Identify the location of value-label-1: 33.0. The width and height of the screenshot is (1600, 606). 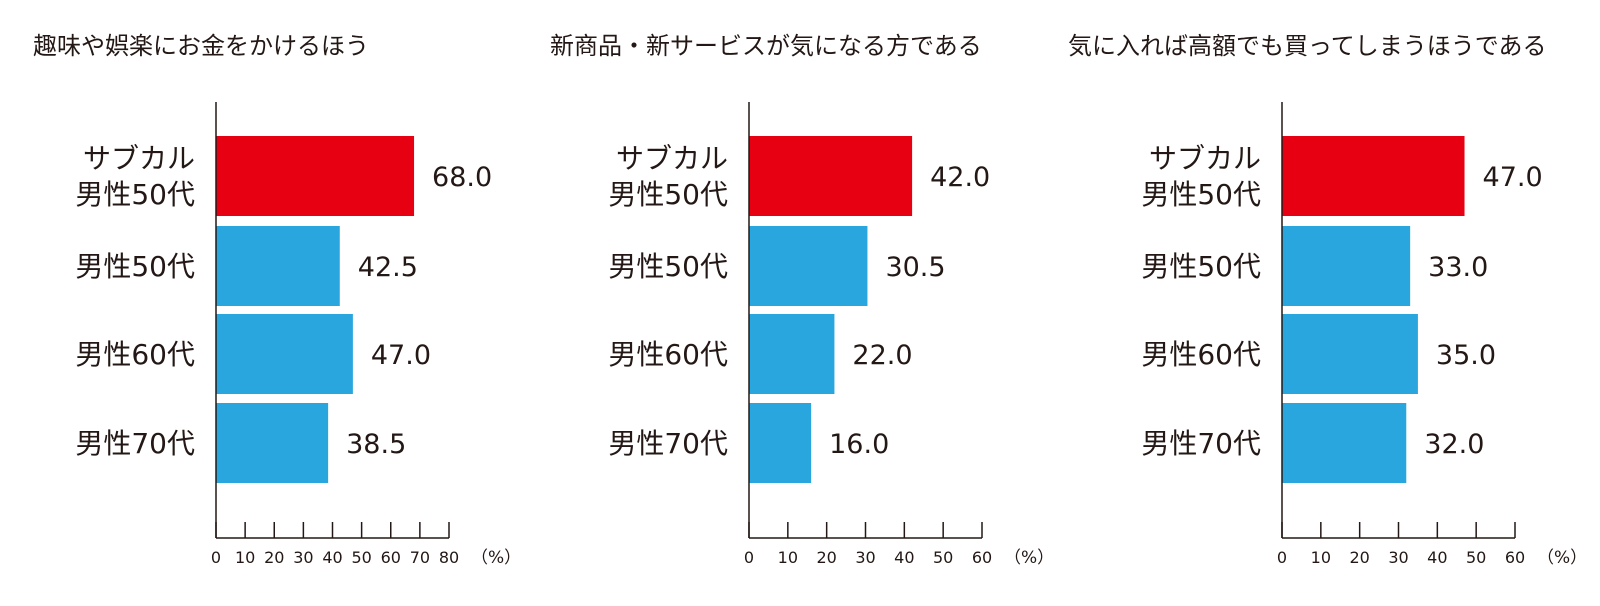
(1458, 267).